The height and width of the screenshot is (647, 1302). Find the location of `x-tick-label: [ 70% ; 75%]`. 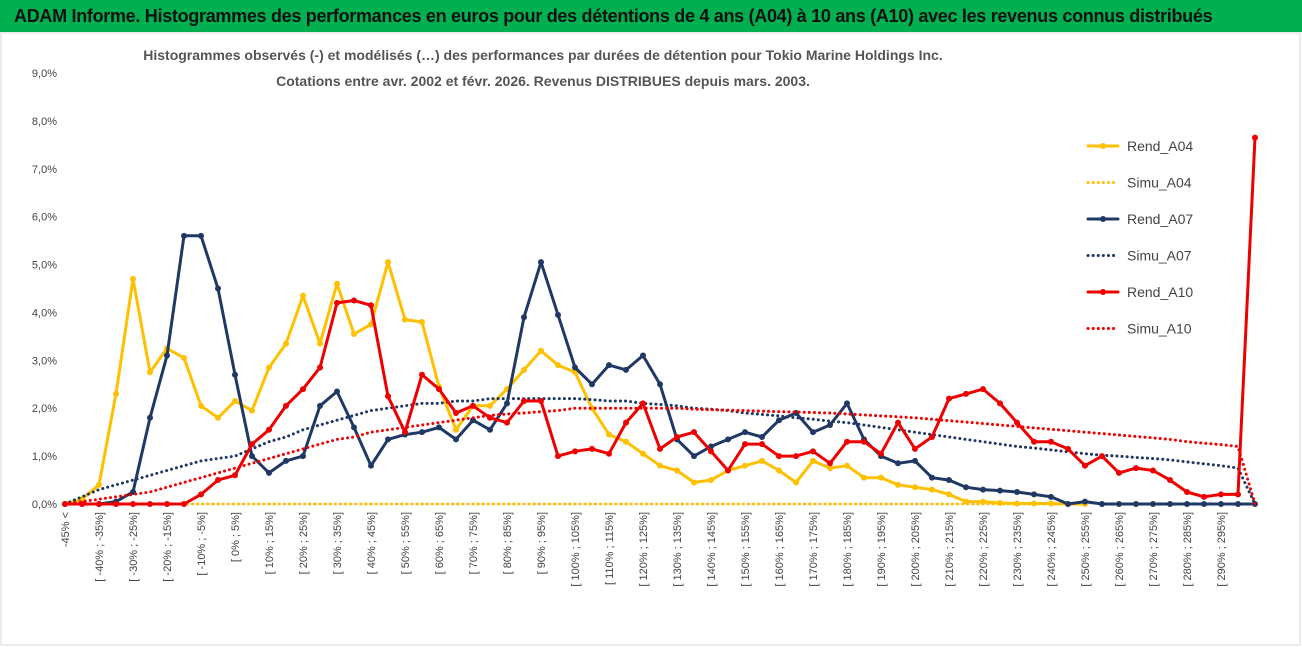

x-tick-label: [ 70% ; 75%] is located at coordinates (474, 543).